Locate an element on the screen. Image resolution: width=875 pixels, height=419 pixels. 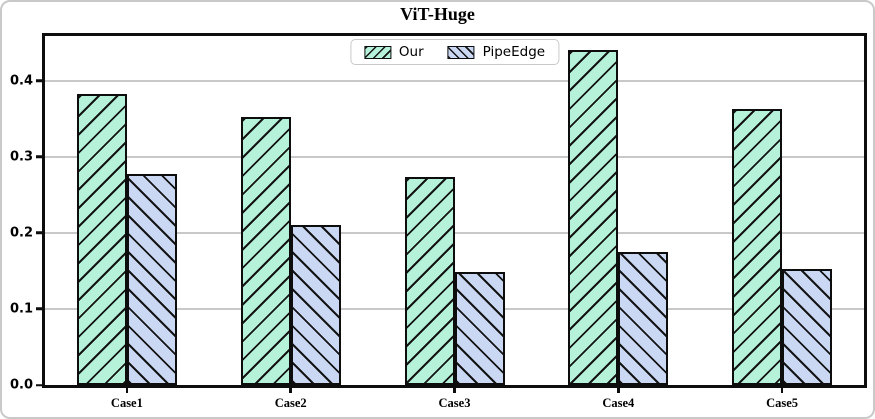
x-tick-mark-case5 is located at coordinates (782, 390).